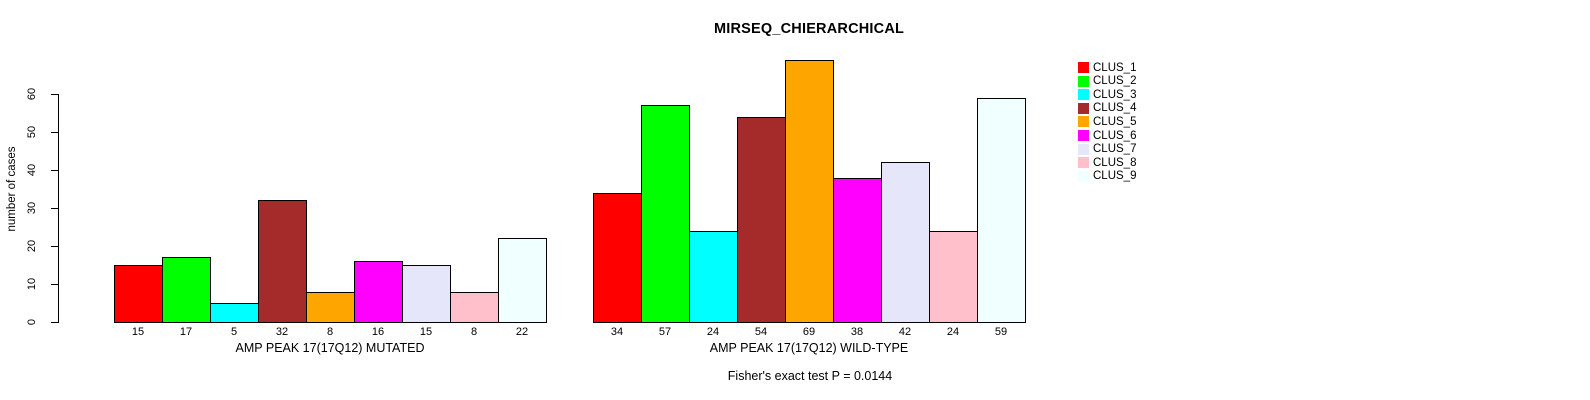 This screenshot has height=400, width=1590. I want to click on y-axis-tick-label: 30, so click(32, 208).